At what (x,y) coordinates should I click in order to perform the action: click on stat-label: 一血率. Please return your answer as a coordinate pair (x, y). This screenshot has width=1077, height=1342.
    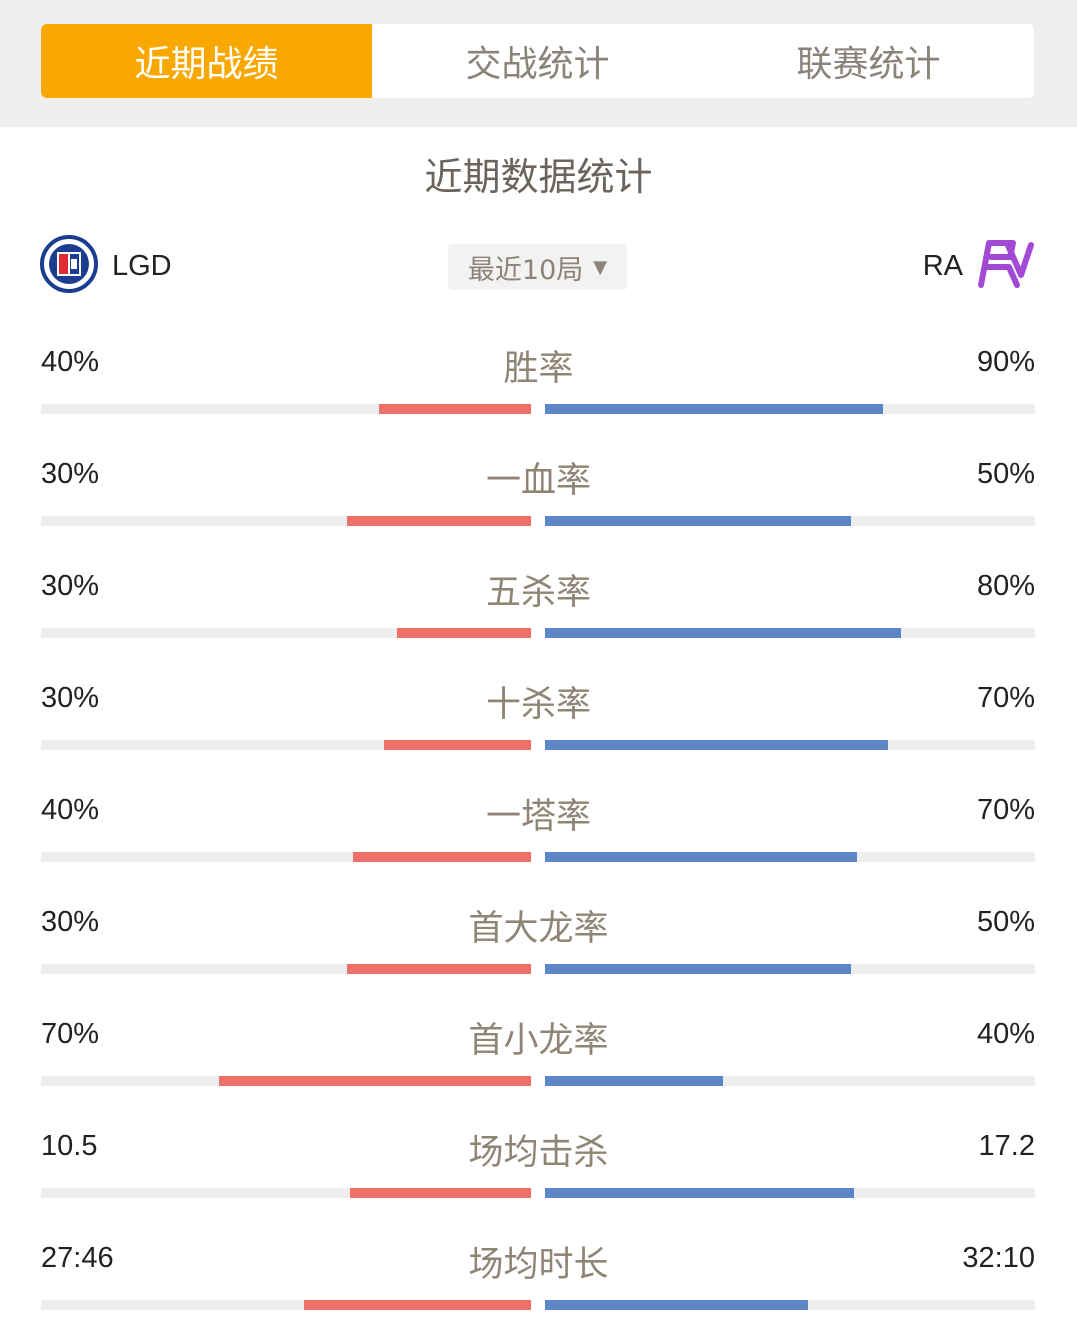
    Looking at the image, I should click on (538, 481).